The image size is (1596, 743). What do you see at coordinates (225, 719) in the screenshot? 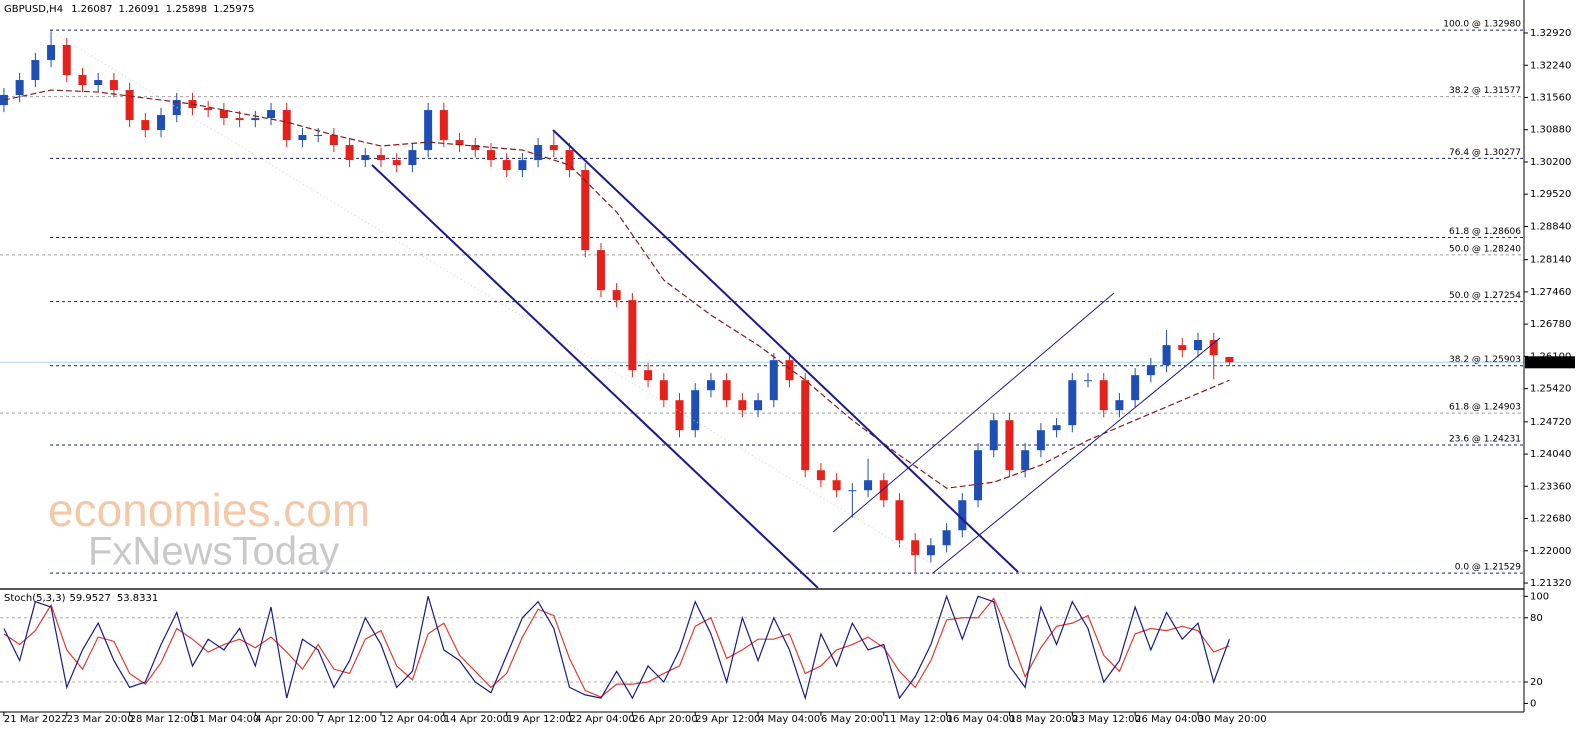
I see `x-tick-label: 31 Mar 04:00` at bounding box center [225, 719].